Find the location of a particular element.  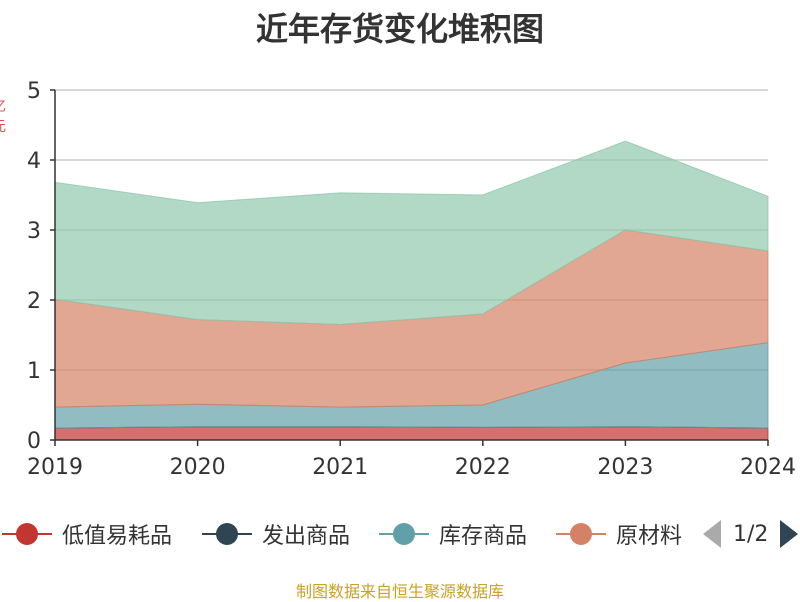

y-tick-label: 4 is located at coordinates (34, 161).